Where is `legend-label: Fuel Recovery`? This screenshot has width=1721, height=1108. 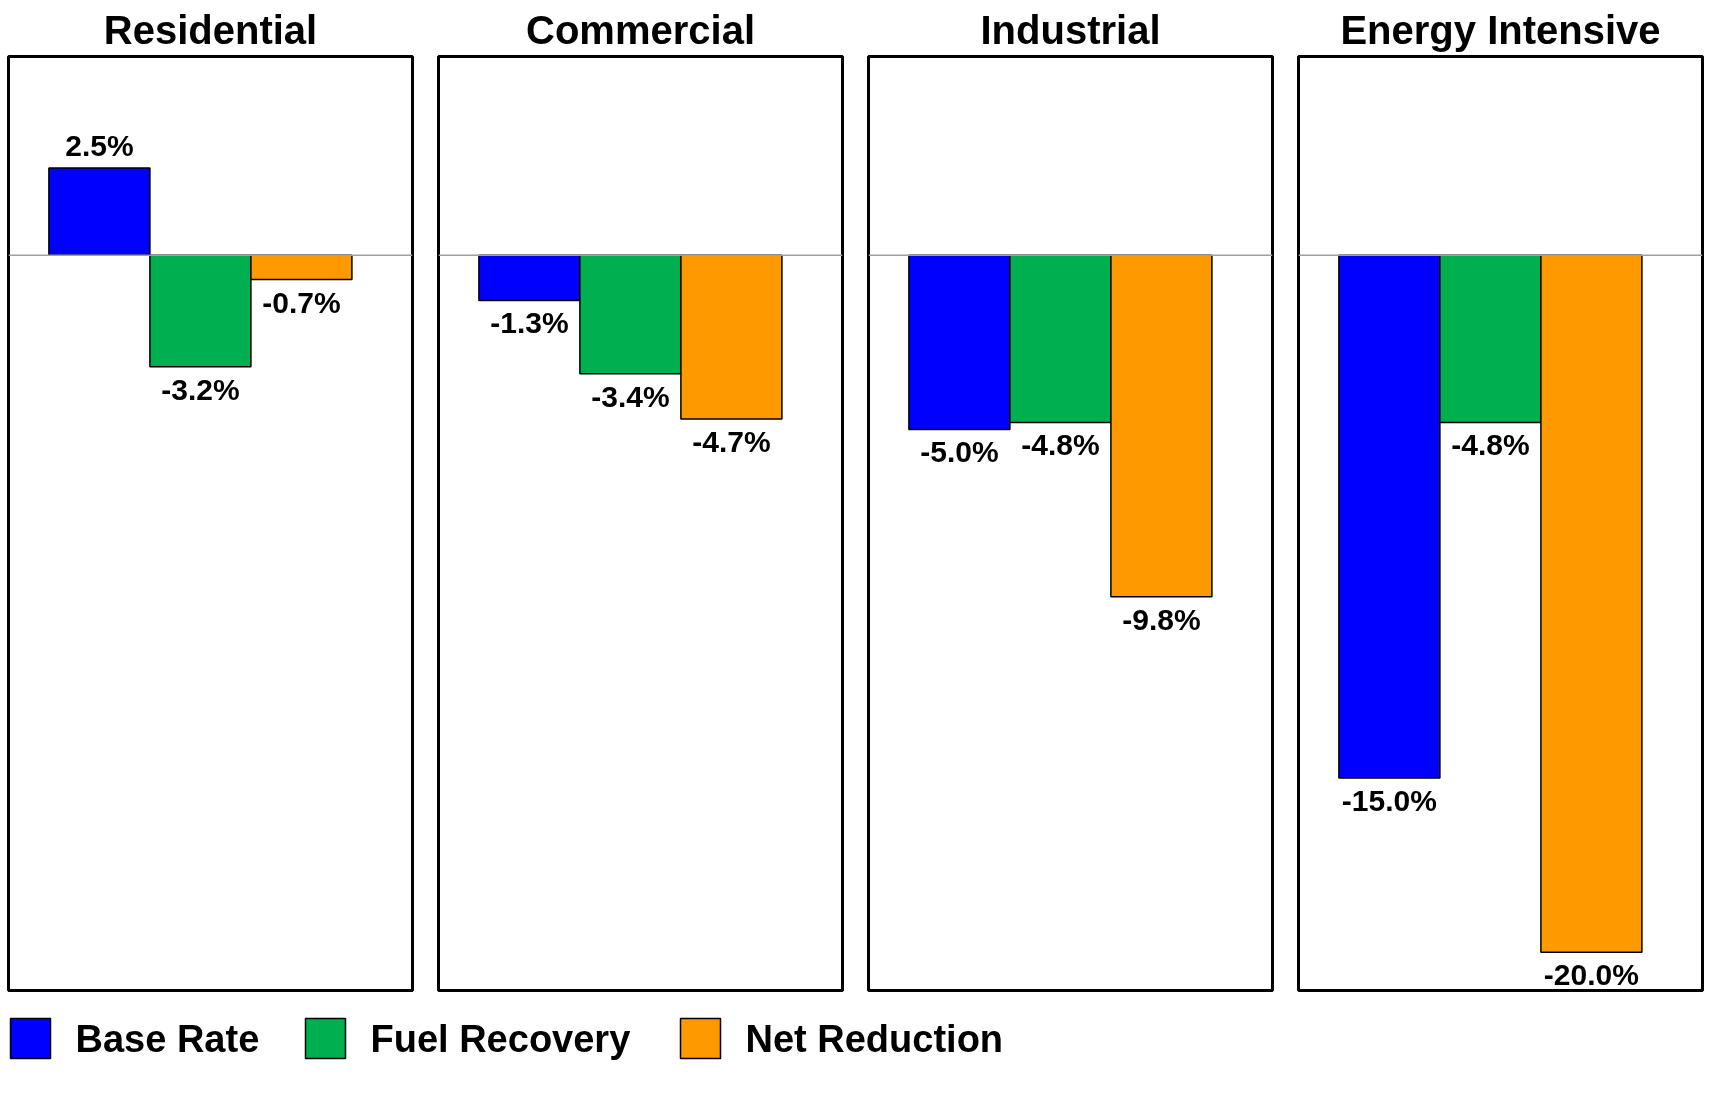
legend-label: Fuel Recovery is located at coordinates (500, 1038).